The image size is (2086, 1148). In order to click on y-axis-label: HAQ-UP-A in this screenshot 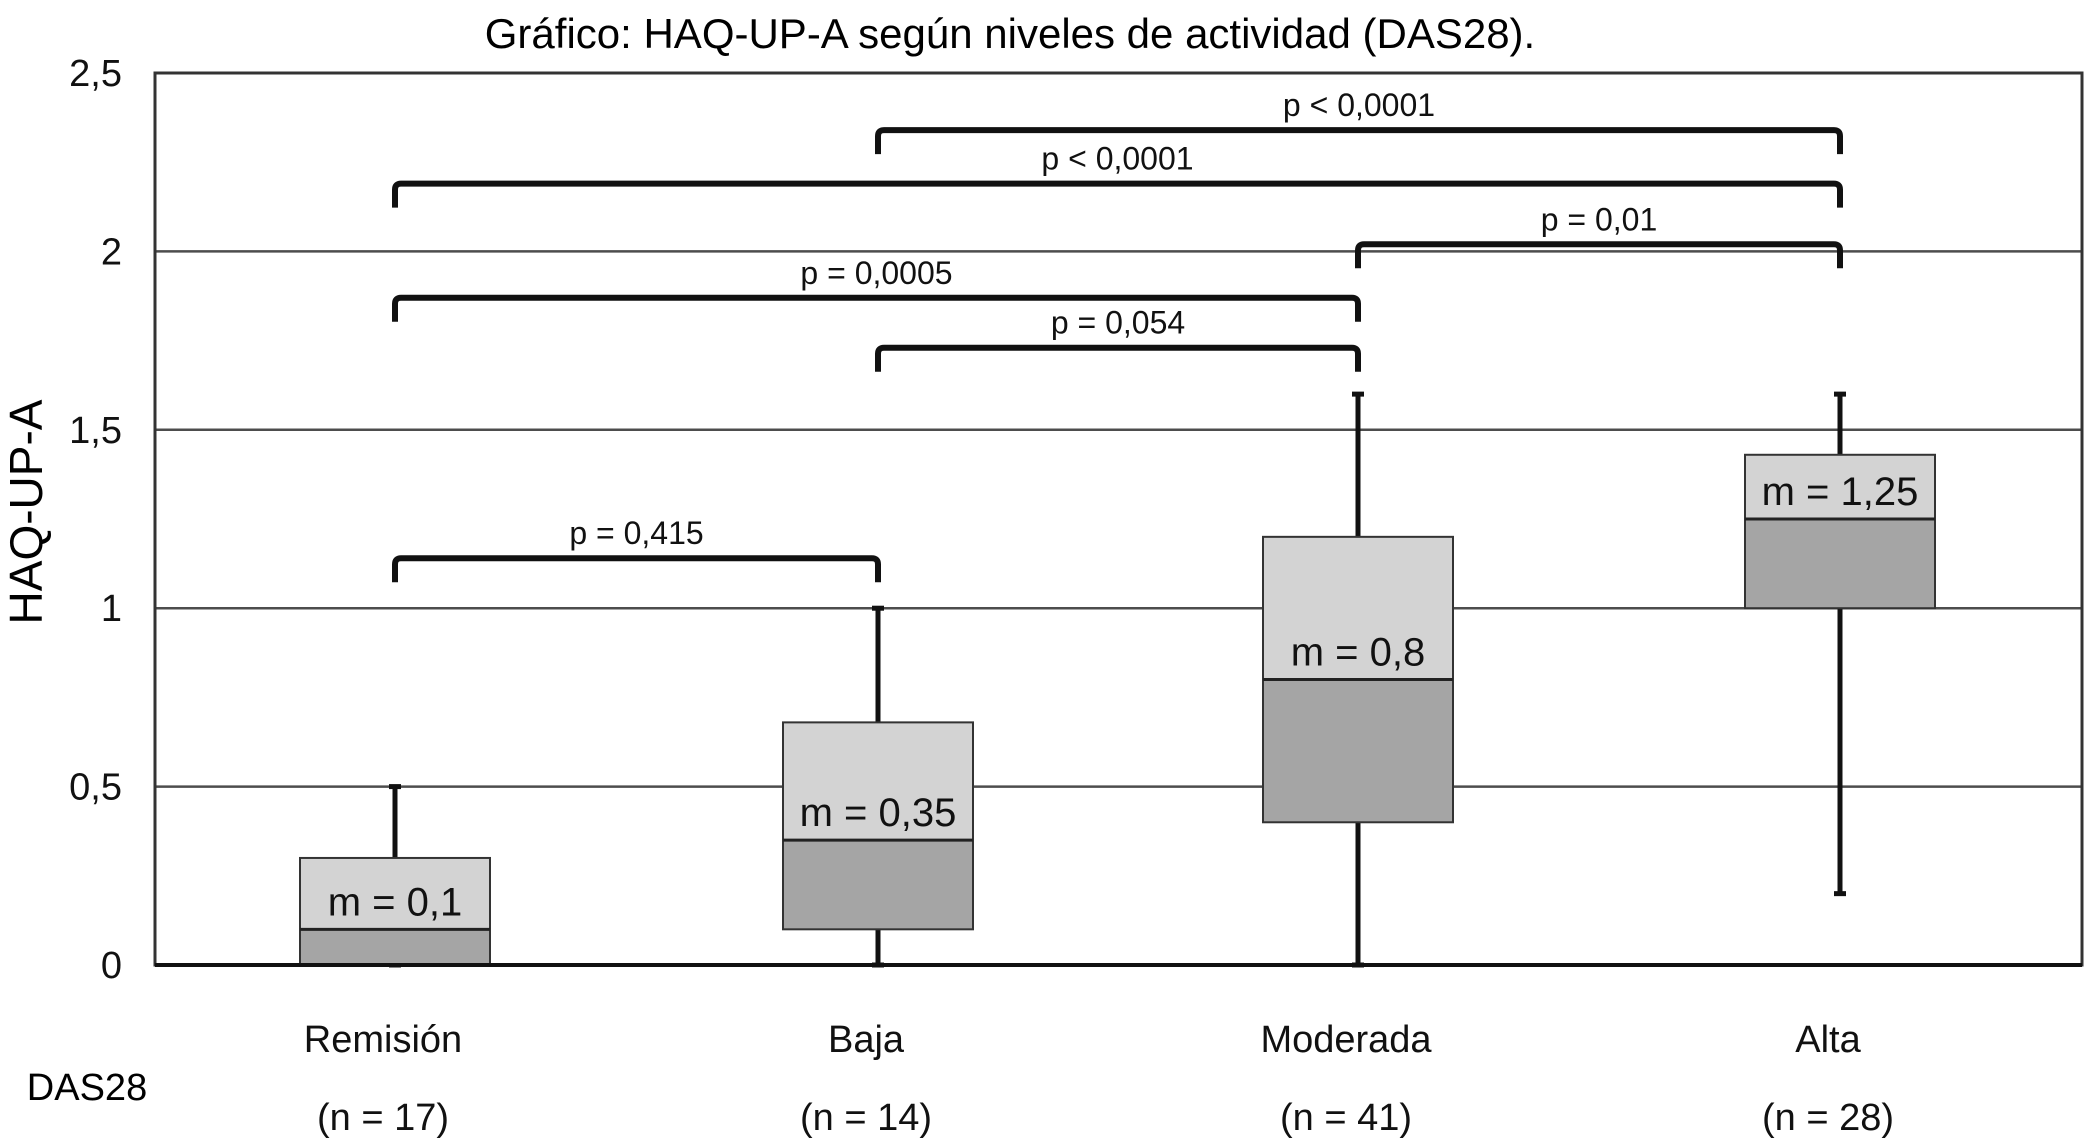, I will do `click(26, 511)`.